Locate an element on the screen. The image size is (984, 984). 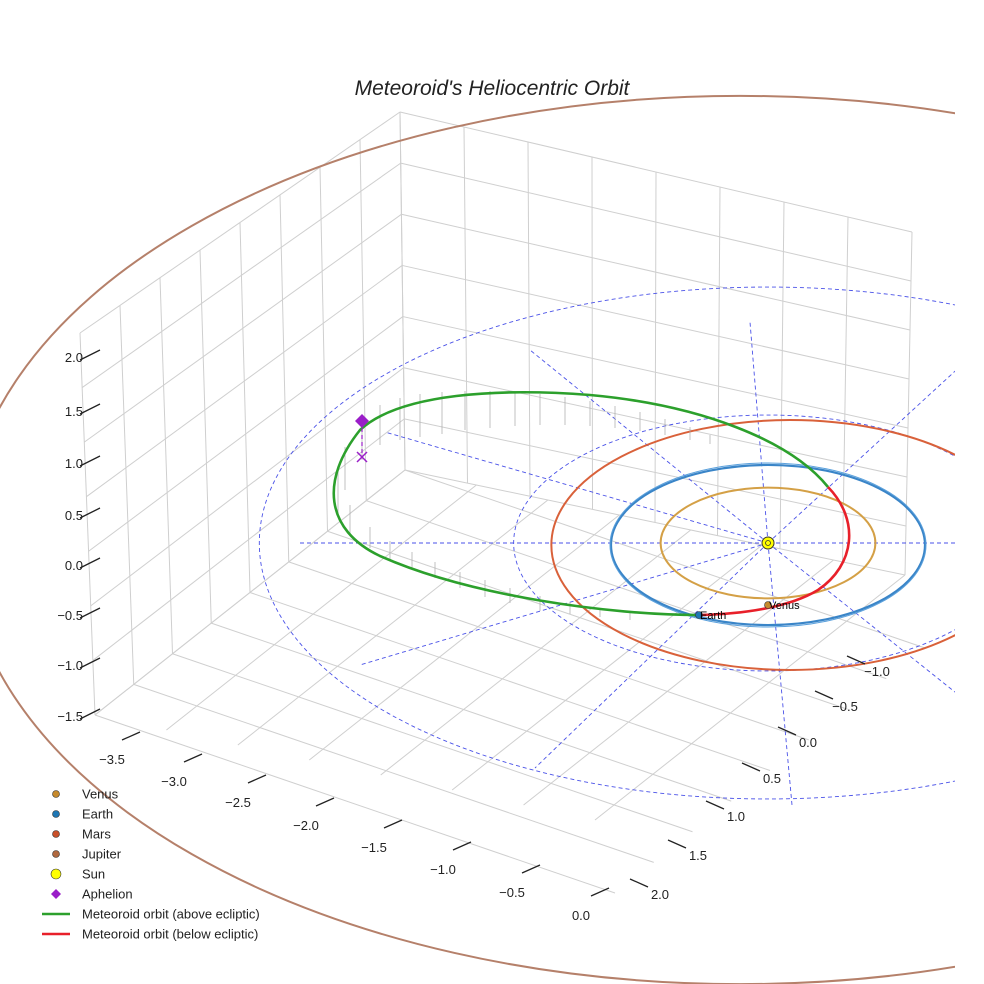
orbit-earth-trace is located at coordinates (768, 545).